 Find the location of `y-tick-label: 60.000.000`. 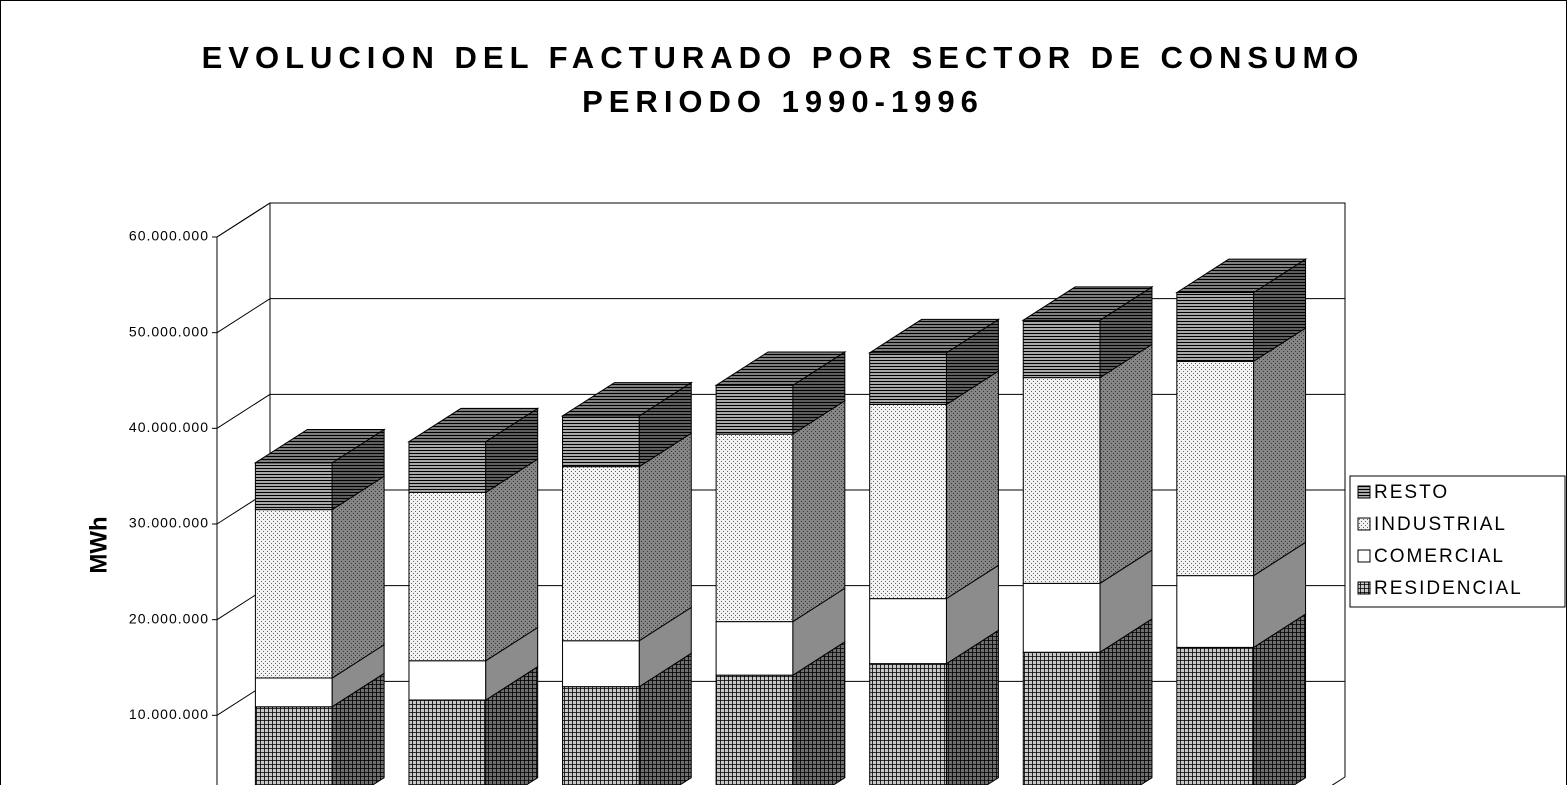

y-tick-label: 60.000.000 is located at coordinates (169, 236).